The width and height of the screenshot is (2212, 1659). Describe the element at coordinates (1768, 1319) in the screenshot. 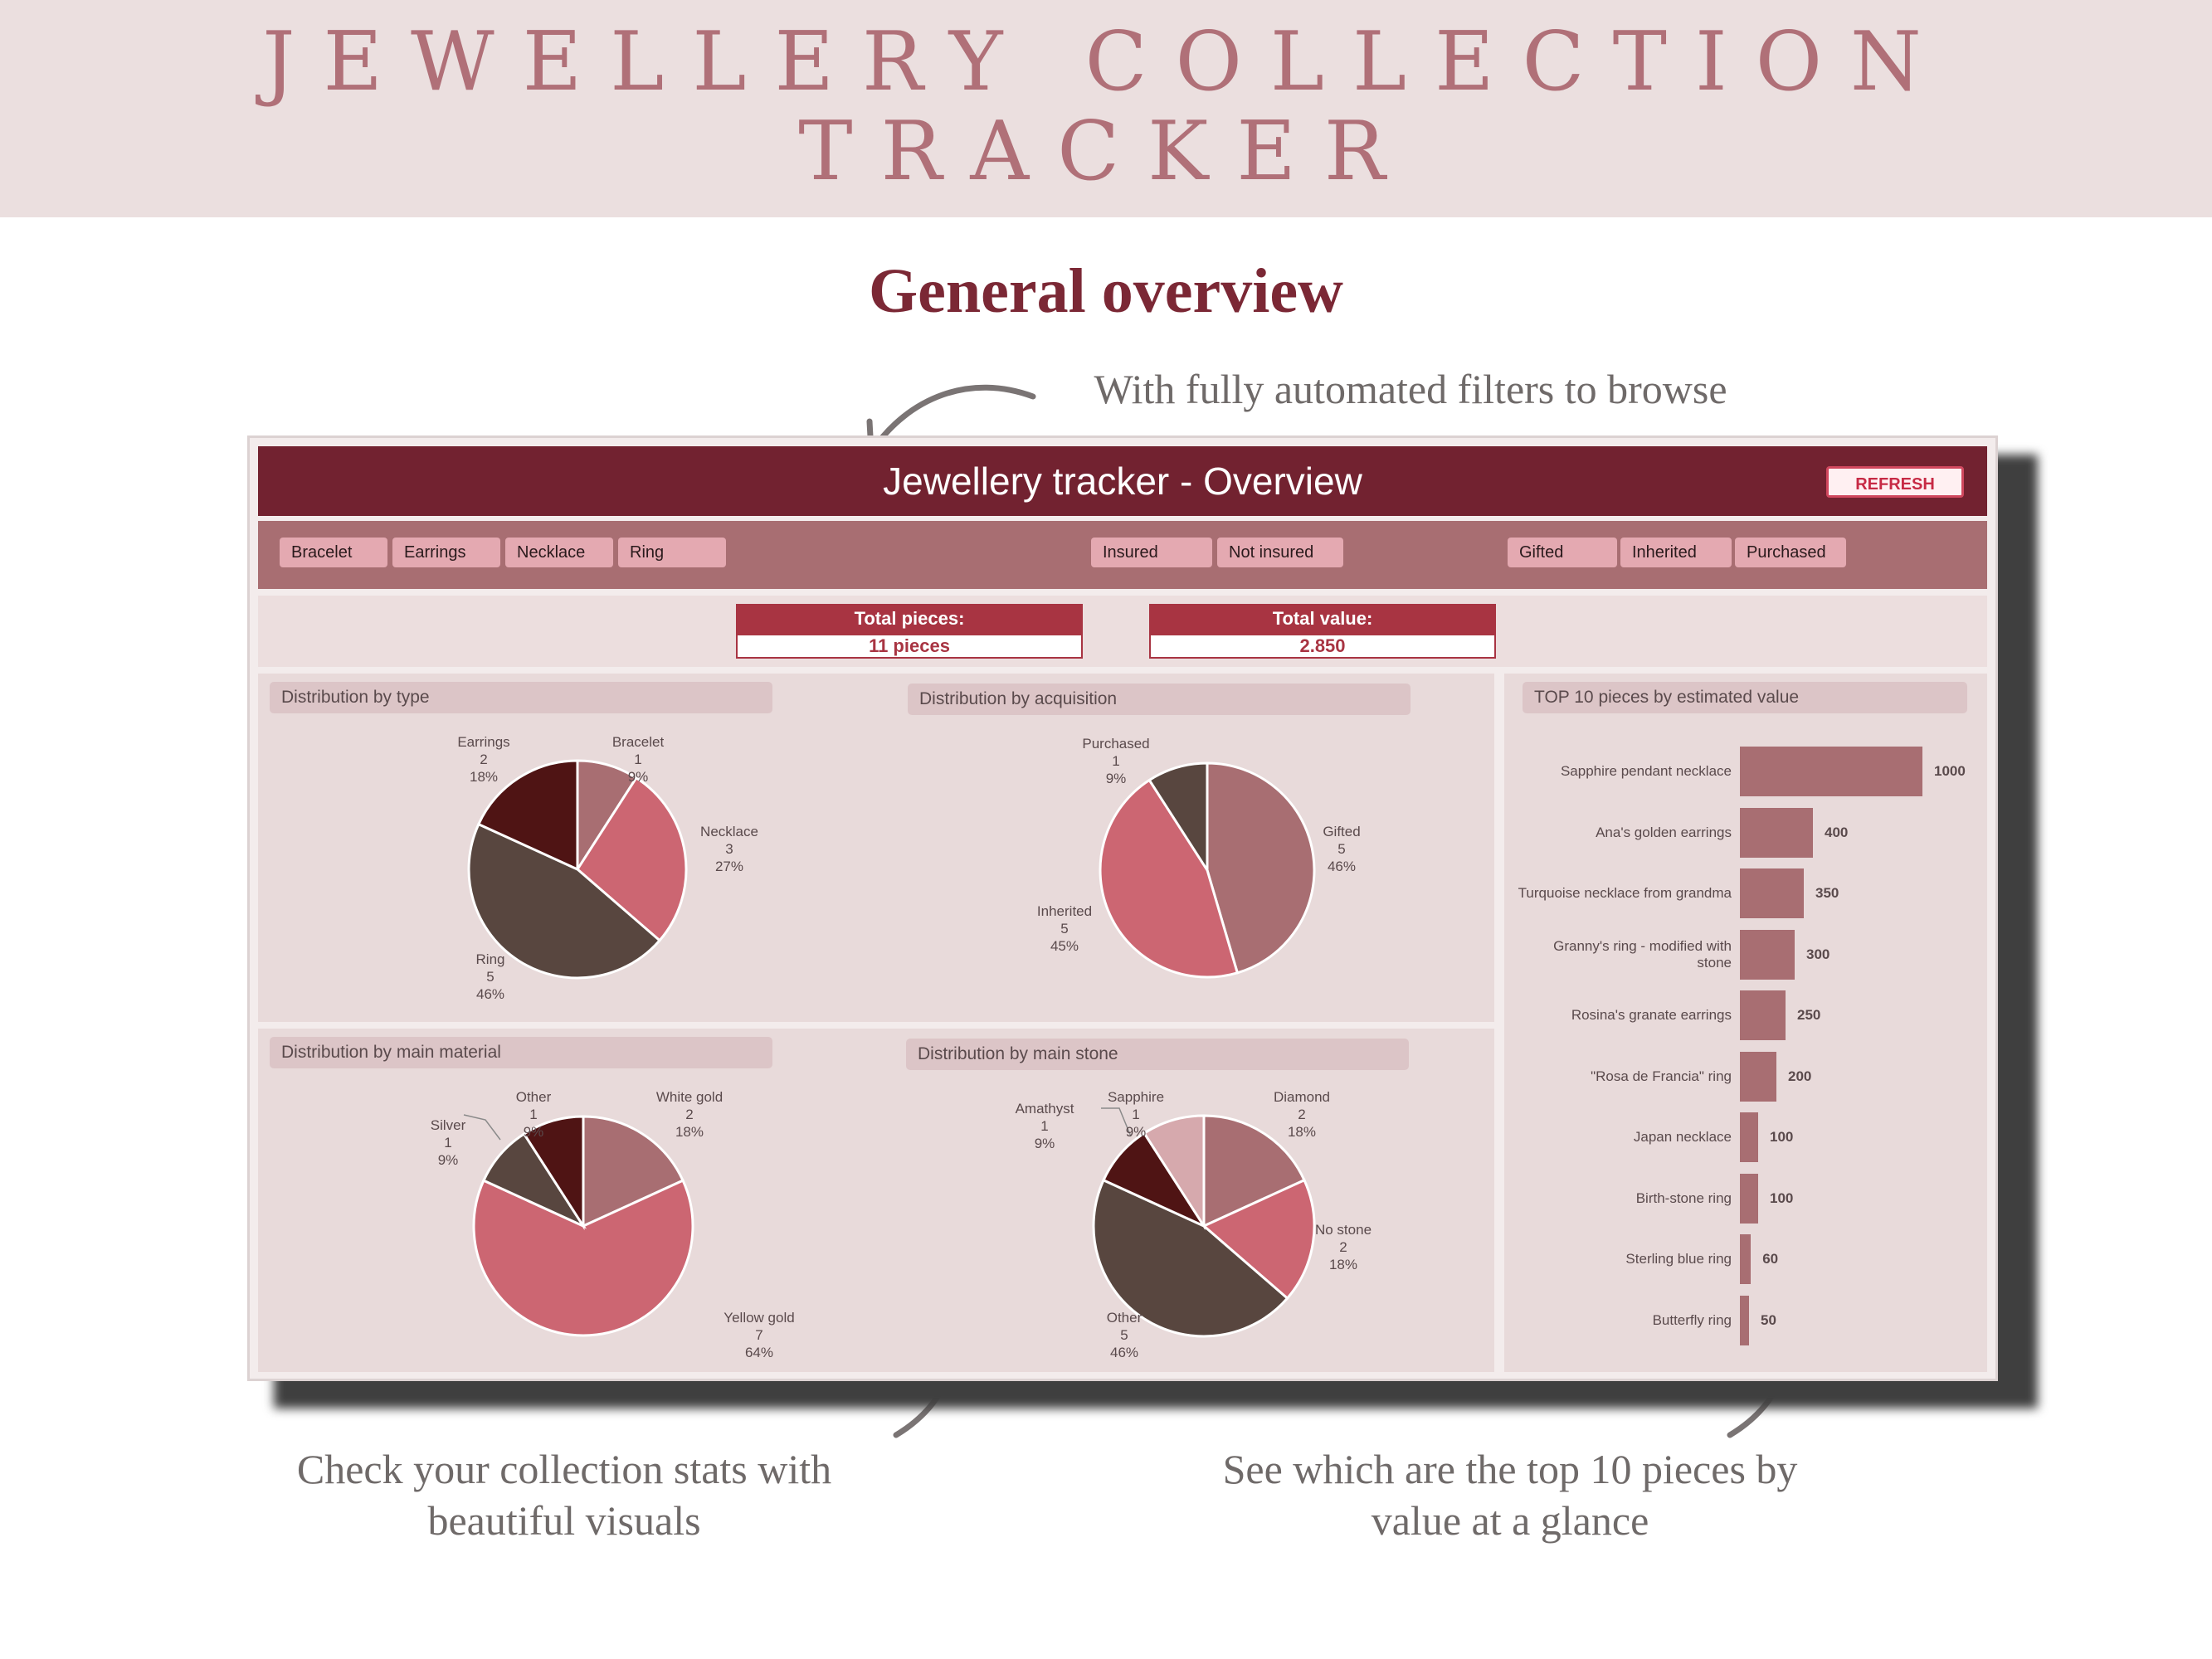

I see `bar-value: 50` at that location.